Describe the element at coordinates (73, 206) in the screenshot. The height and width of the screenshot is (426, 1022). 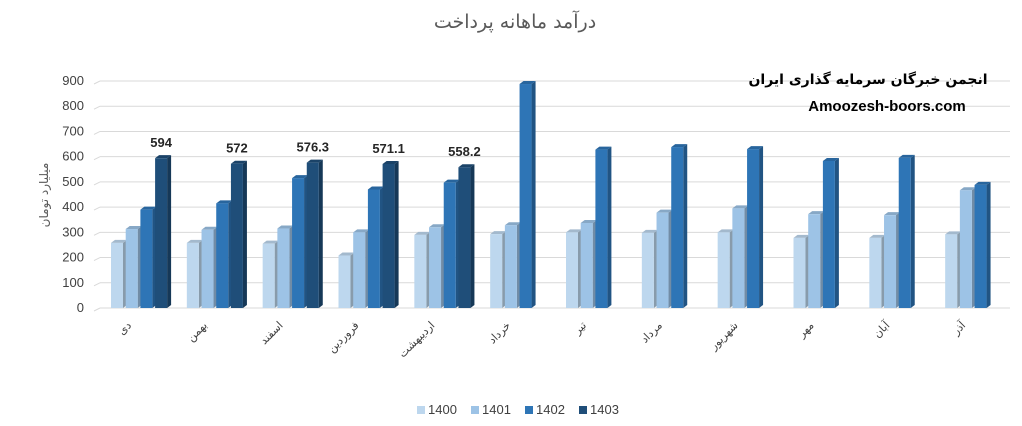
I see `y-tick-label: 400` at that location.